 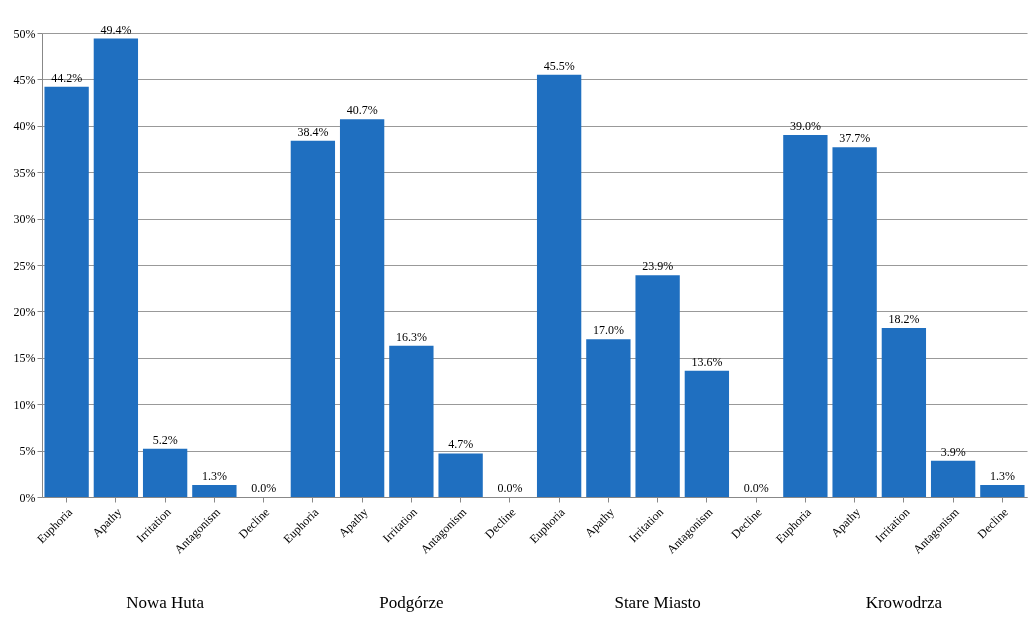 I want to click on y-tick-label: 50%, so click(x=24, y=33).